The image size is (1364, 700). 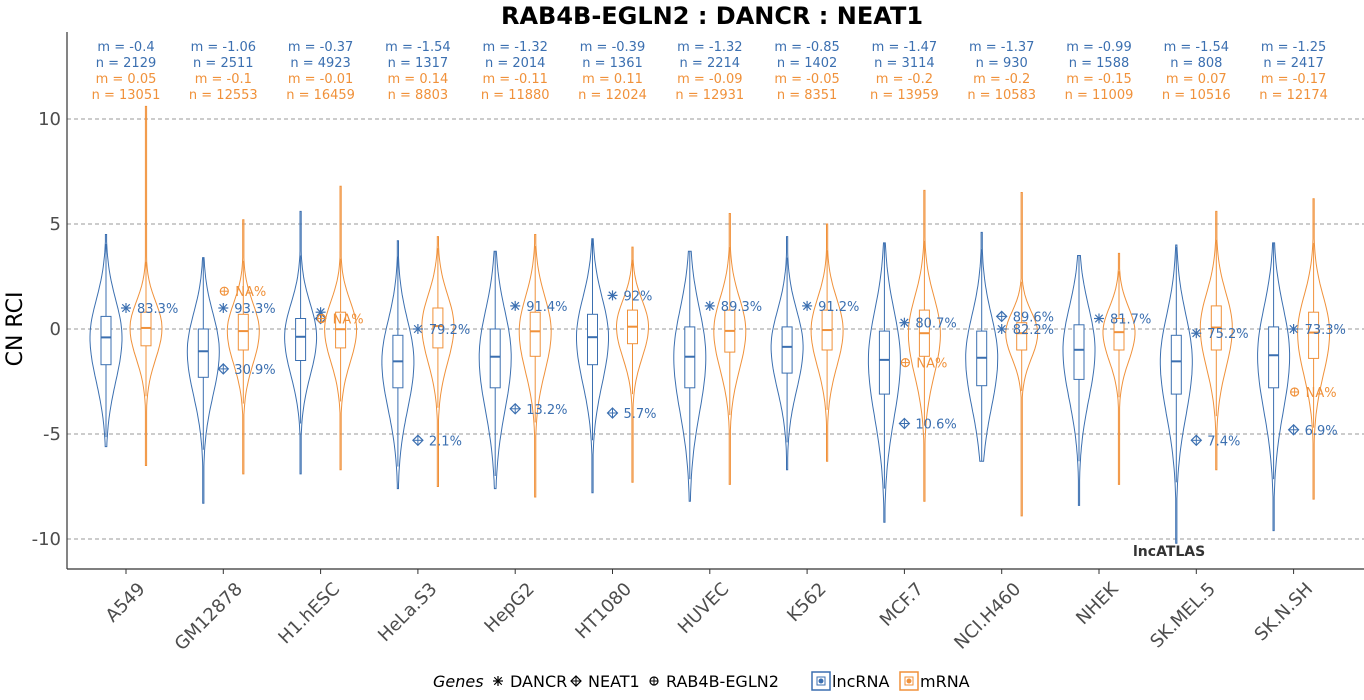 What do you see at coordinates (1321, 431) in the screenshot?
I see `gene-label: 6.9%` at bounding box center [1321, 431].